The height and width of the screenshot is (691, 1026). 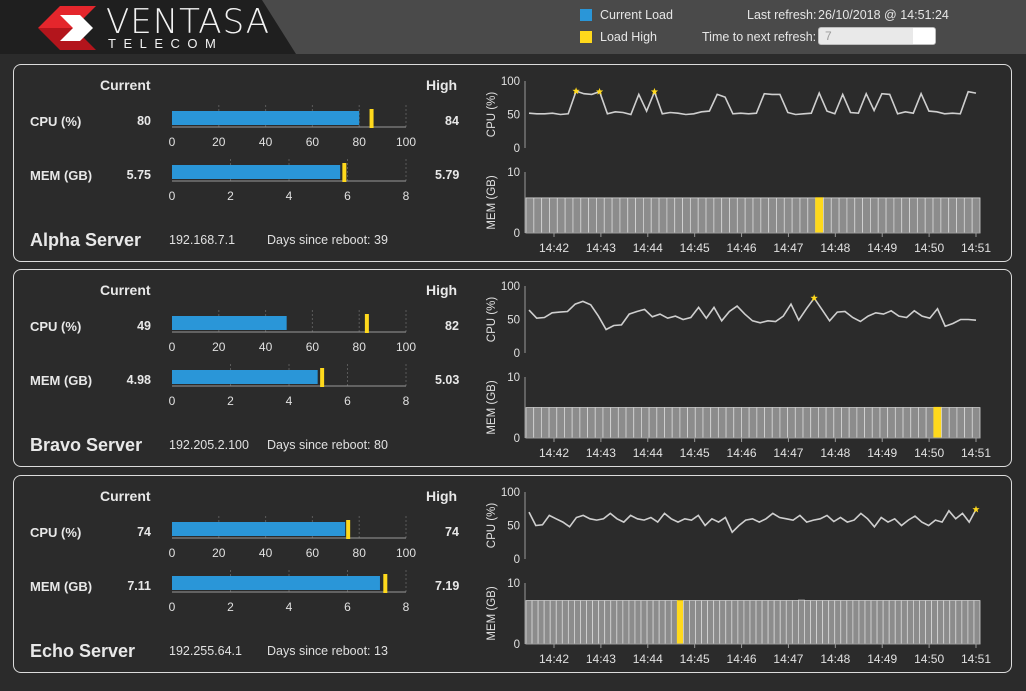 I want to click on time-axis-label: 14:47, so click(x=788, y=659).